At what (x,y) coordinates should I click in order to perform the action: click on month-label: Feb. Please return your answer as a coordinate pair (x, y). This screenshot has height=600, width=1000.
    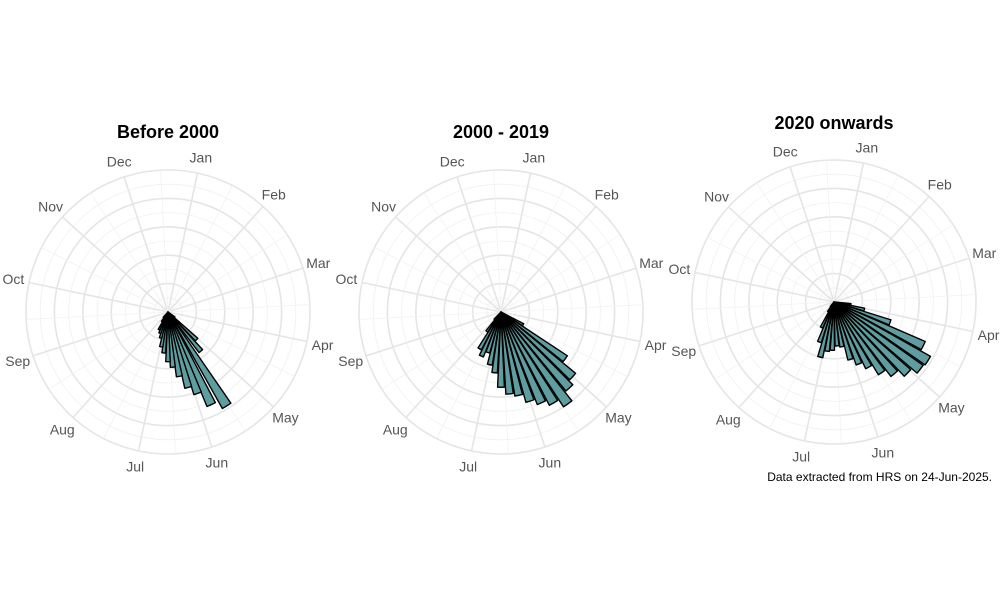
    Looking at the image, I should click on (940, 185).